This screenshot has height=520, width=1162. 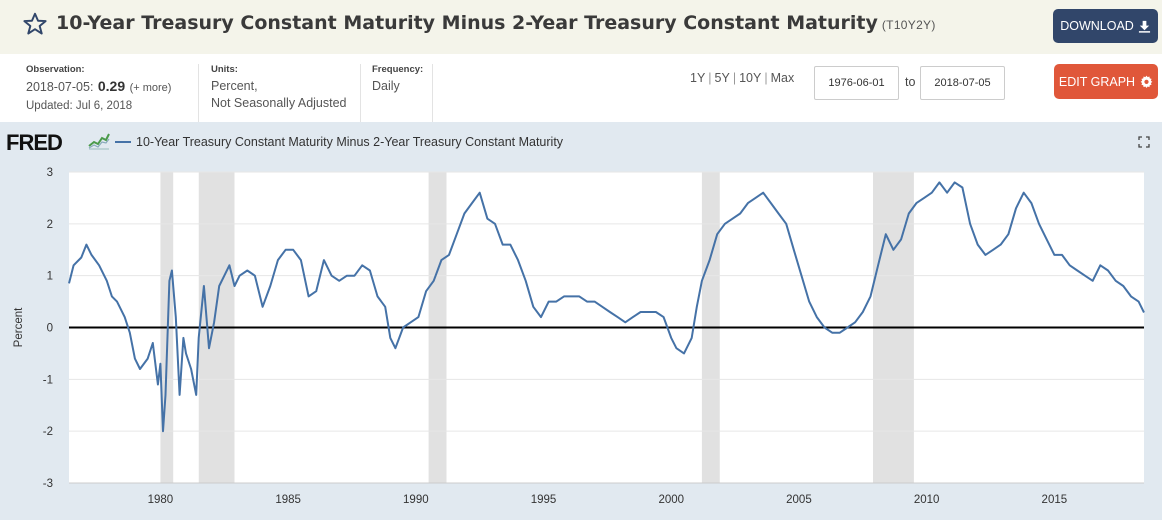 What do you see at coordinates (910, 82) in the screenshot?
I see `to-label: to` at bounding box center [910, 82].